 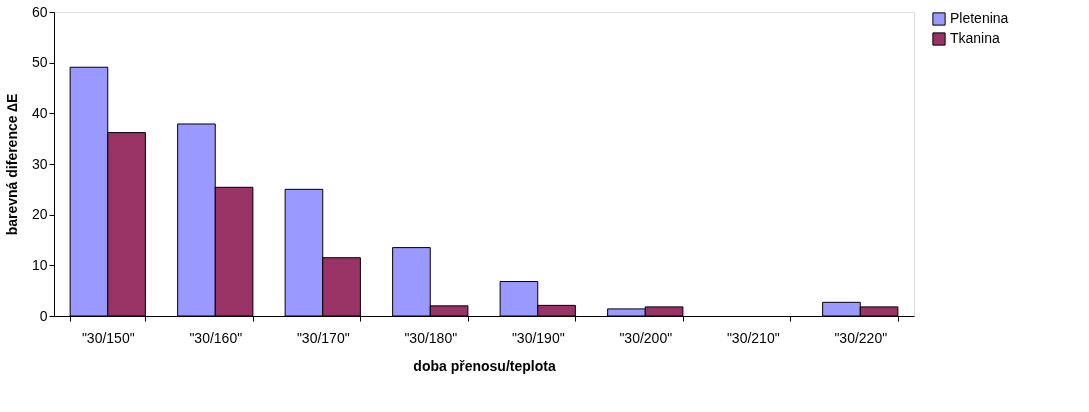 I want to click on x-tick-label: "30/190", so click(x=538, y=337).